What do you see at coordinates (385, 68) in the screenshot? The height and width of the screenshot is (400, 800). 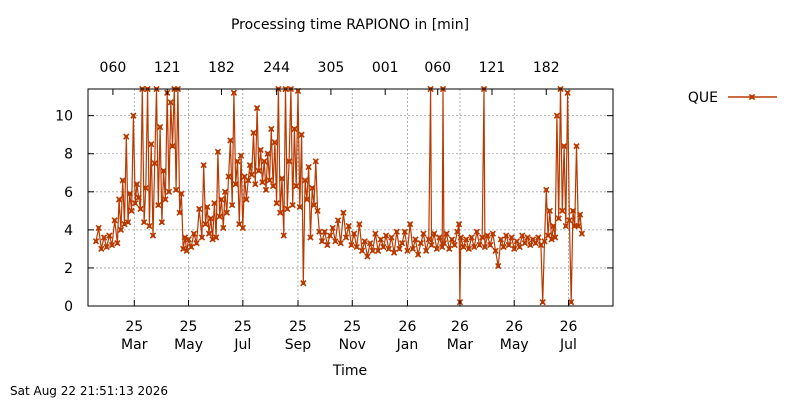 I see `x2-tick-label: 001` at bounding box center [385, 68].